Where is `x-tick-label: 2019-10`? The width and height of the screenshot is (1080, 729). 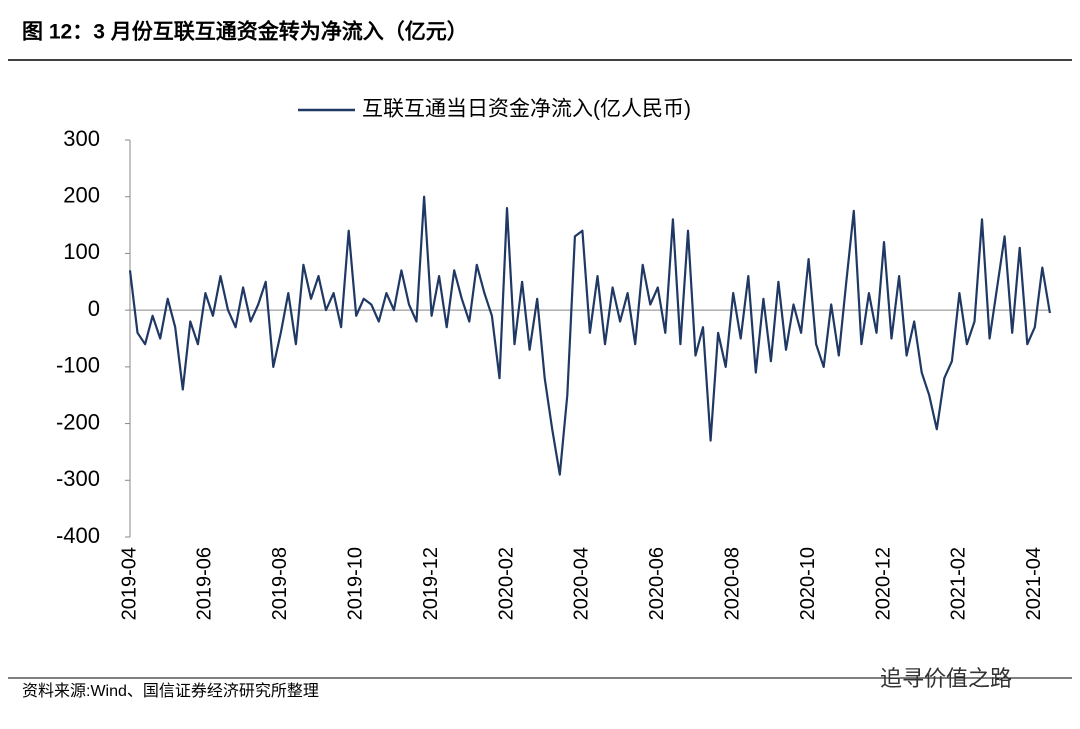 x-tick-label: 2019-10 is located at coordinates (355, 583).